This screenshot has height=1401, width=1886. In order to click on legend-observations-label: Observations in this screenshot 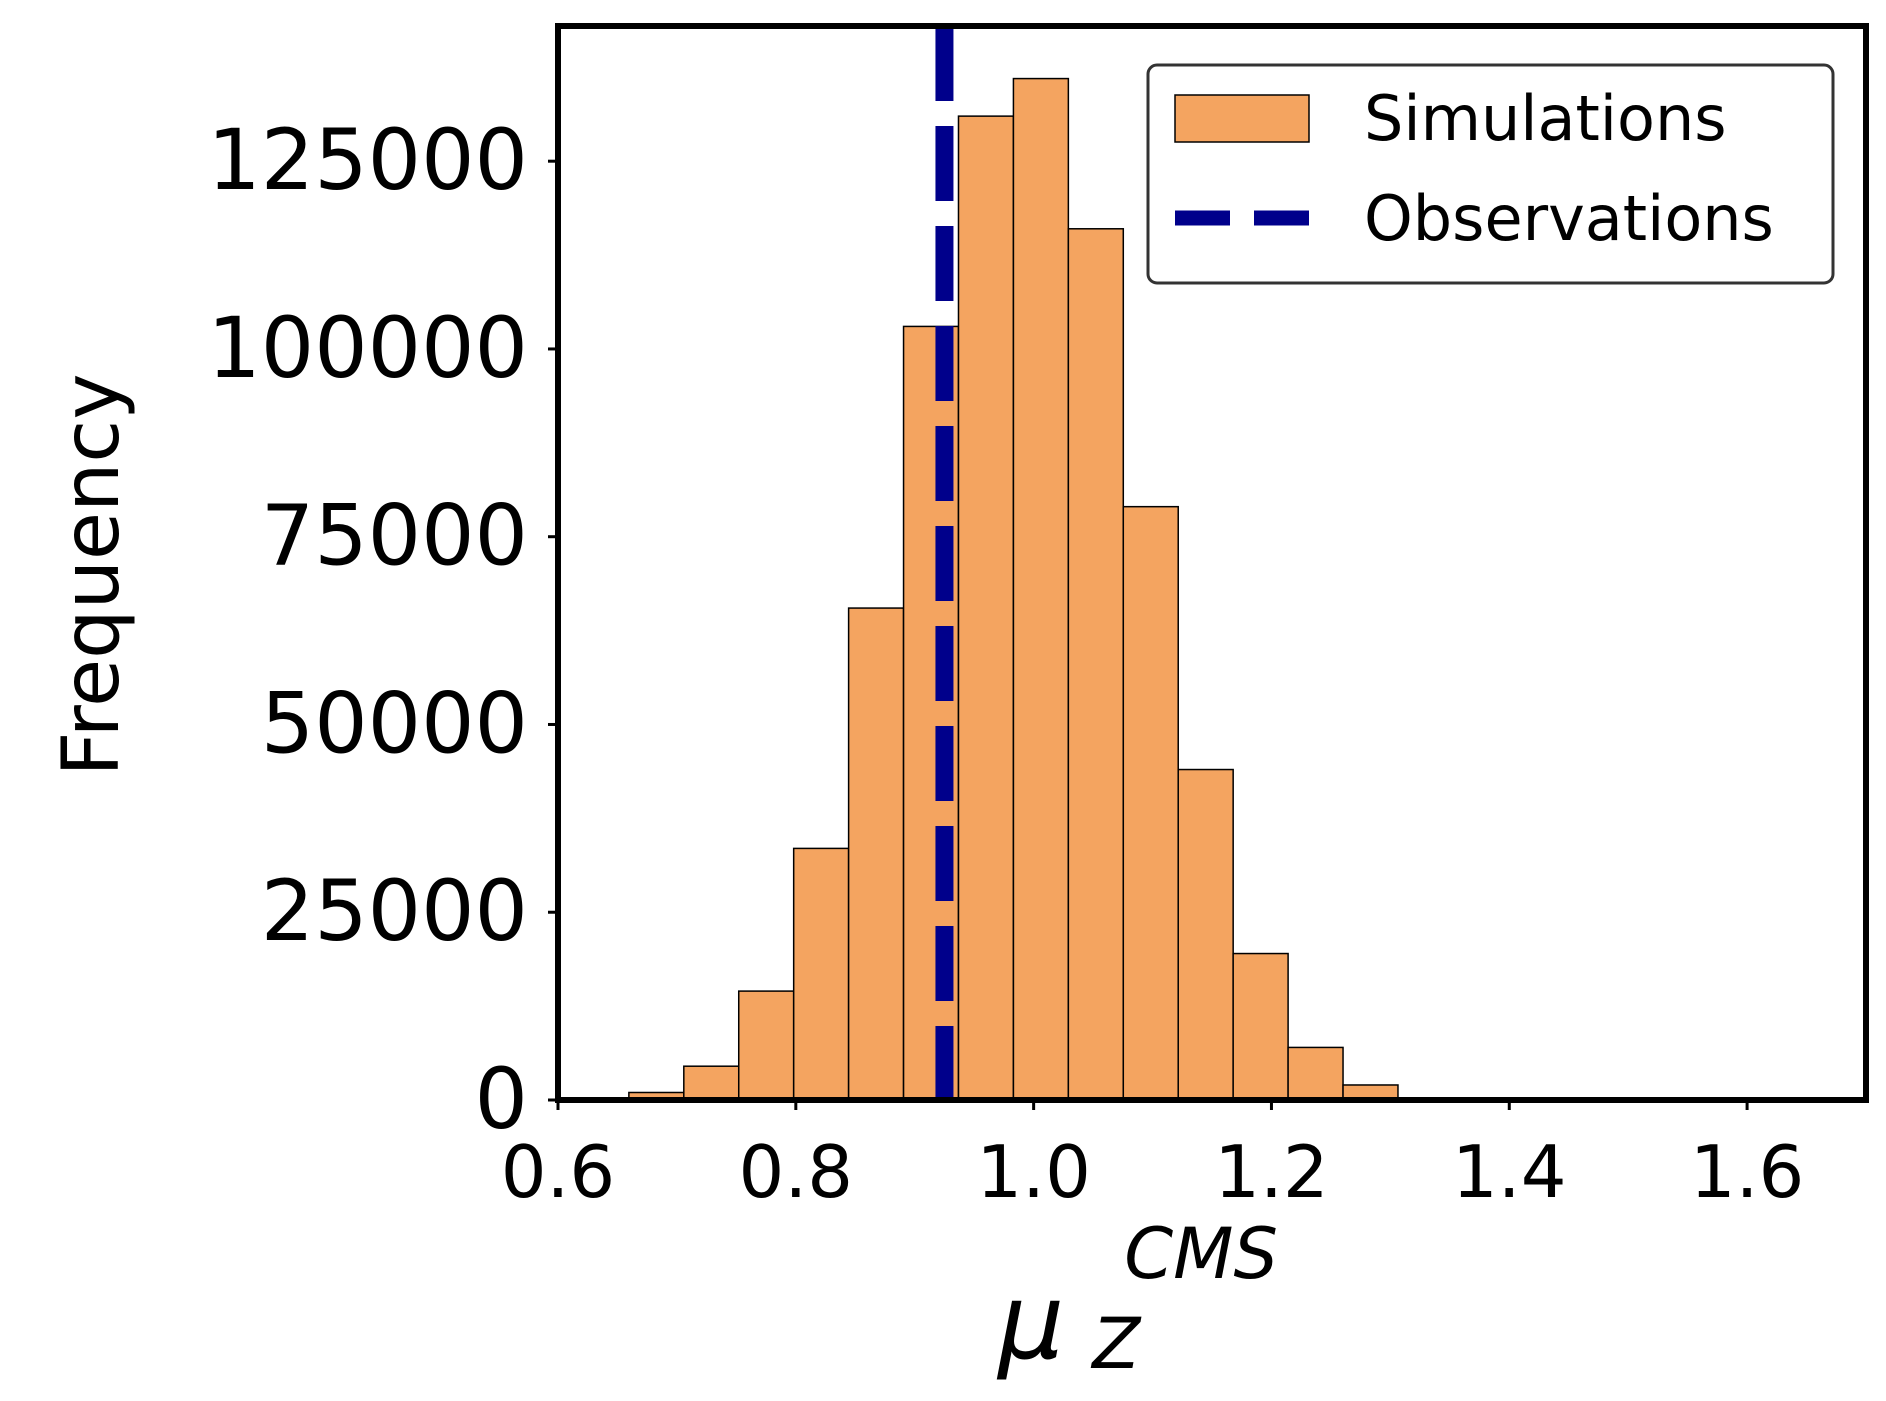, I will do `click(1569, 218)`.